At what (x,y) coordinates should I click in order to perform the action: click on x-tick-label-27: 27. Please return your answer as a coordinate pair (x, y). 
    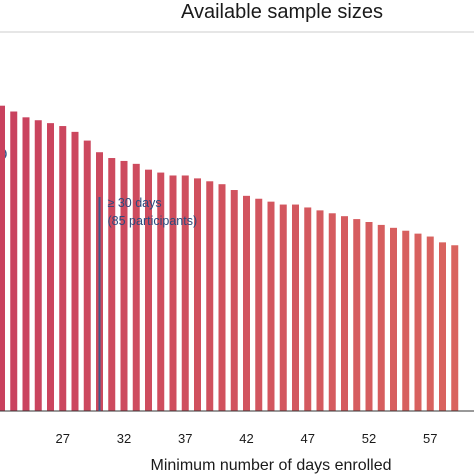
    Looking at the image, I should click on (63, 438).